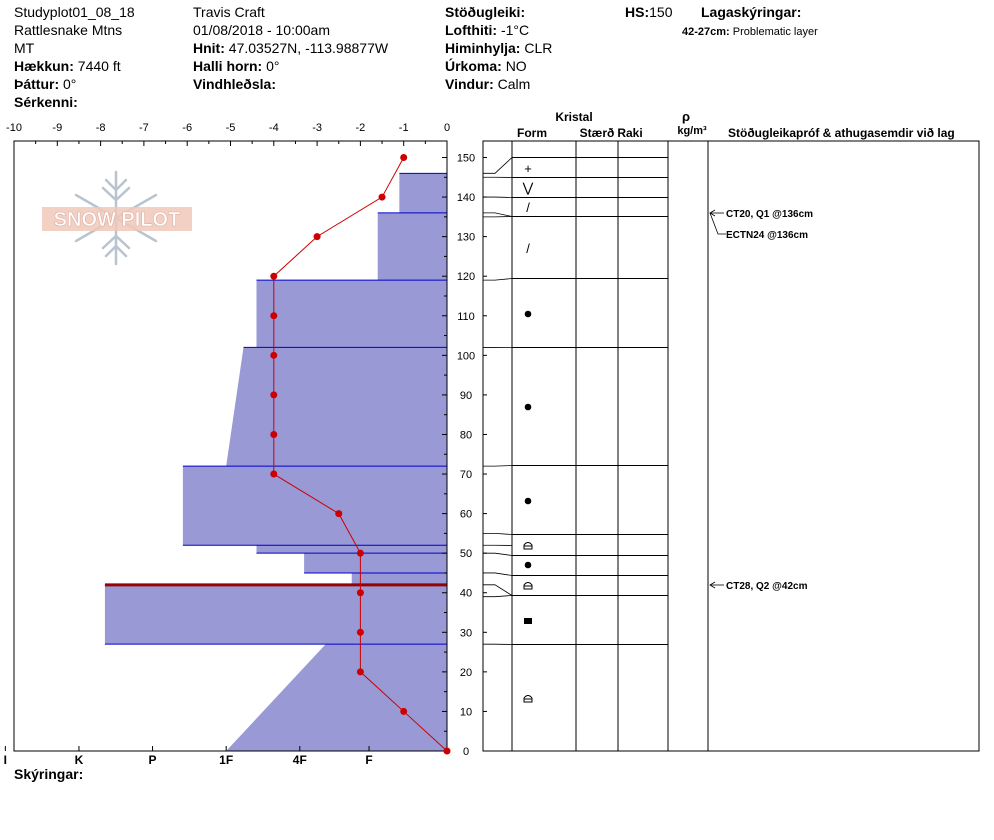  Describe the element at coordinates (466, 752) in the screenshot. I see `height-tick-label: 0` at that location.